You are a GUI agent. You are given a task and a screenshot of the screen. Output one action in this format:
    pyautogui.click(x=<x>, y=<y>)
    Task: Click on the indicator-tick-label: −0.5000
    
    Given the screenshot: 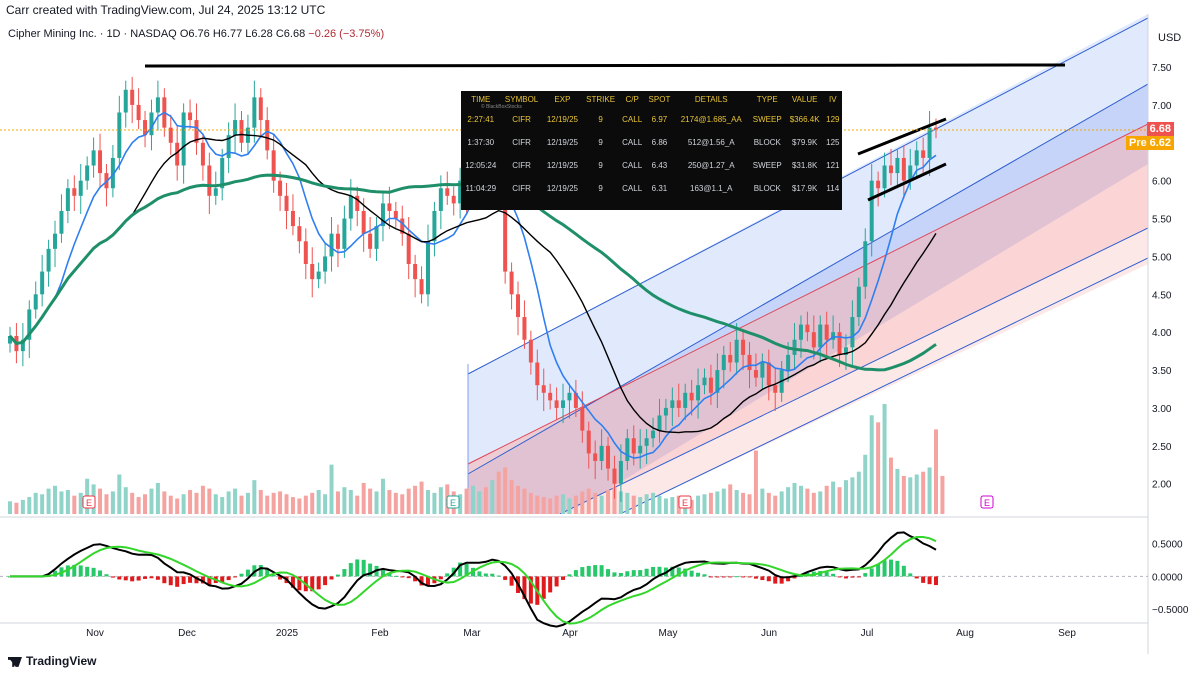 What is the action you would take?
    pyautogui.click(x=1170, y=610)
    